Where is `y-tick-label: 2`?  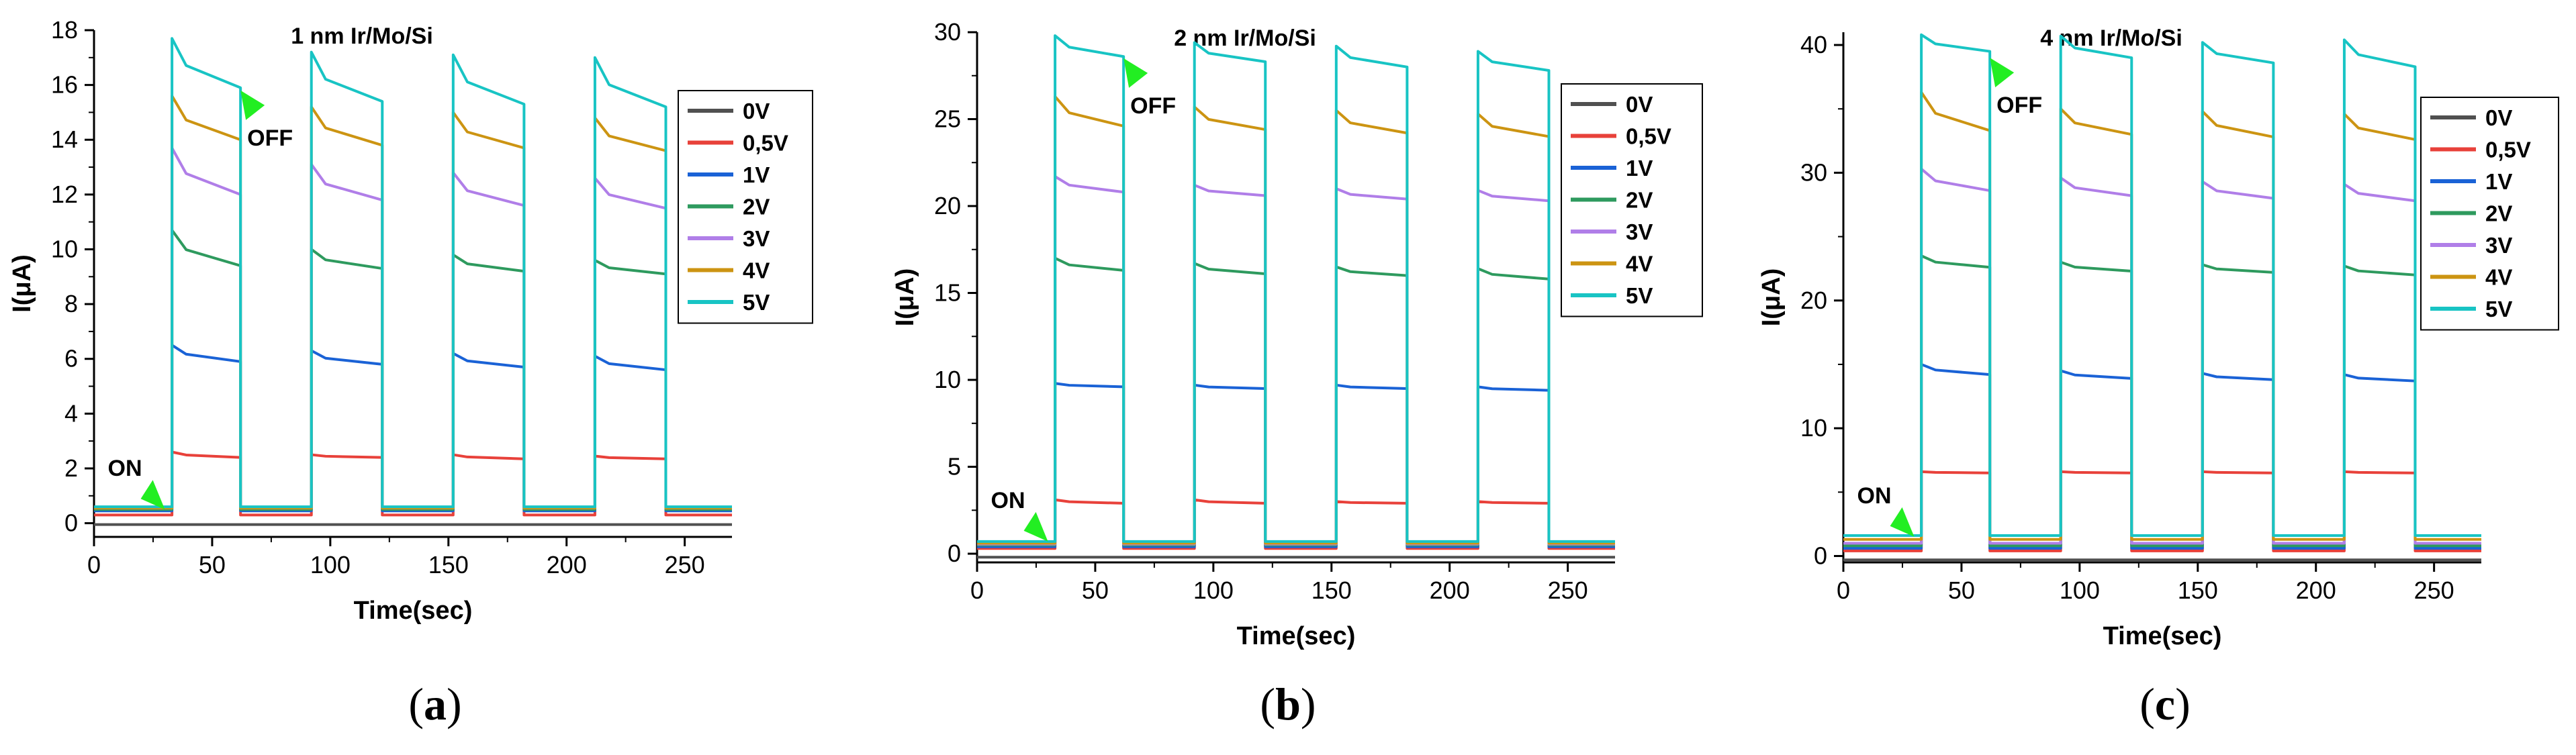 y-tick-label: 2 is located at coordinates (71, 468).